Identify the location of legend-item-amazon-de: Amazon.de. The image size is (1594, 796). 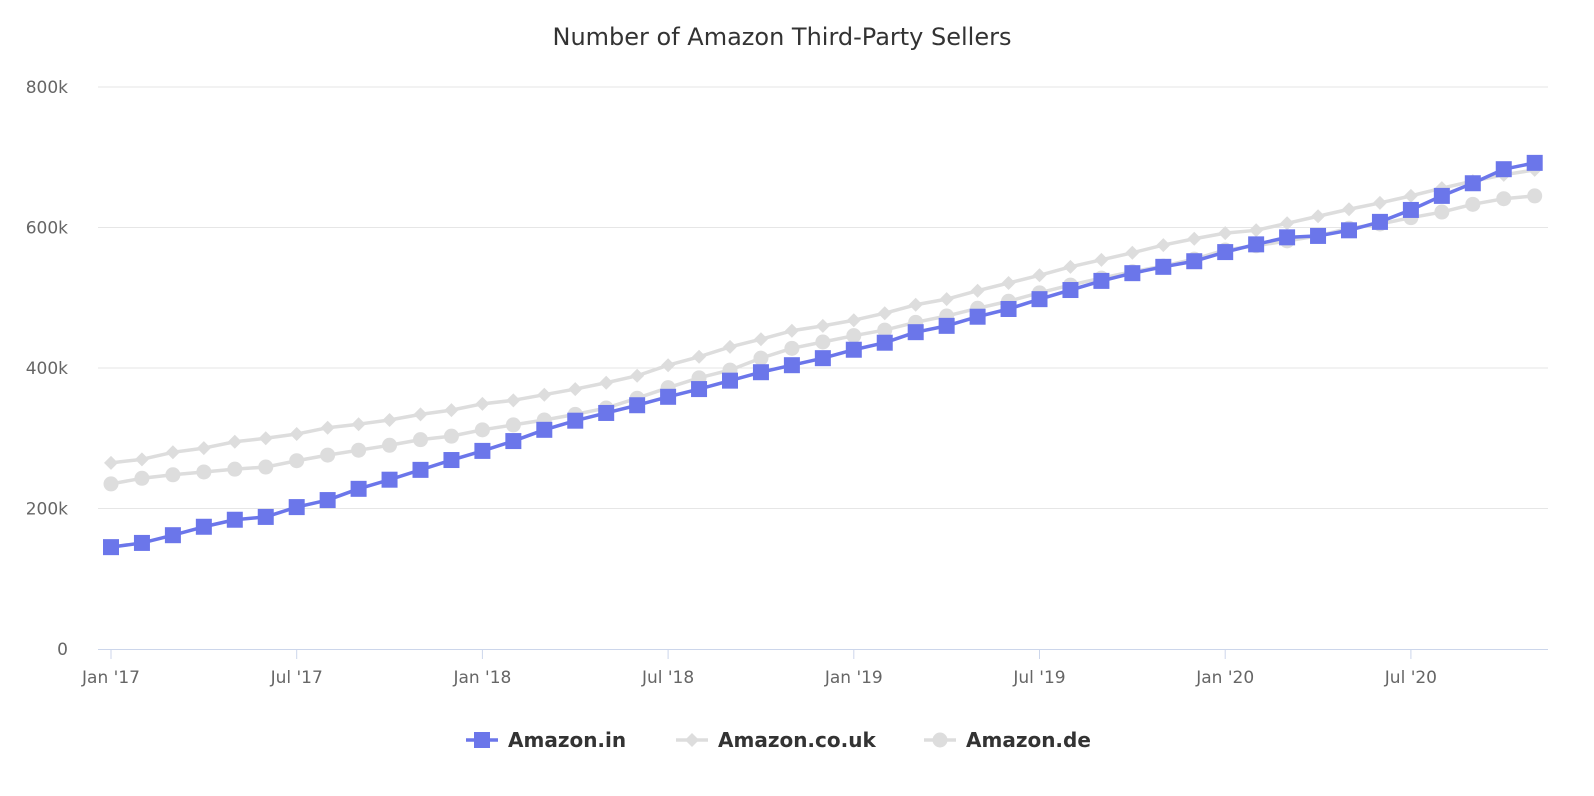
(1007, 740).